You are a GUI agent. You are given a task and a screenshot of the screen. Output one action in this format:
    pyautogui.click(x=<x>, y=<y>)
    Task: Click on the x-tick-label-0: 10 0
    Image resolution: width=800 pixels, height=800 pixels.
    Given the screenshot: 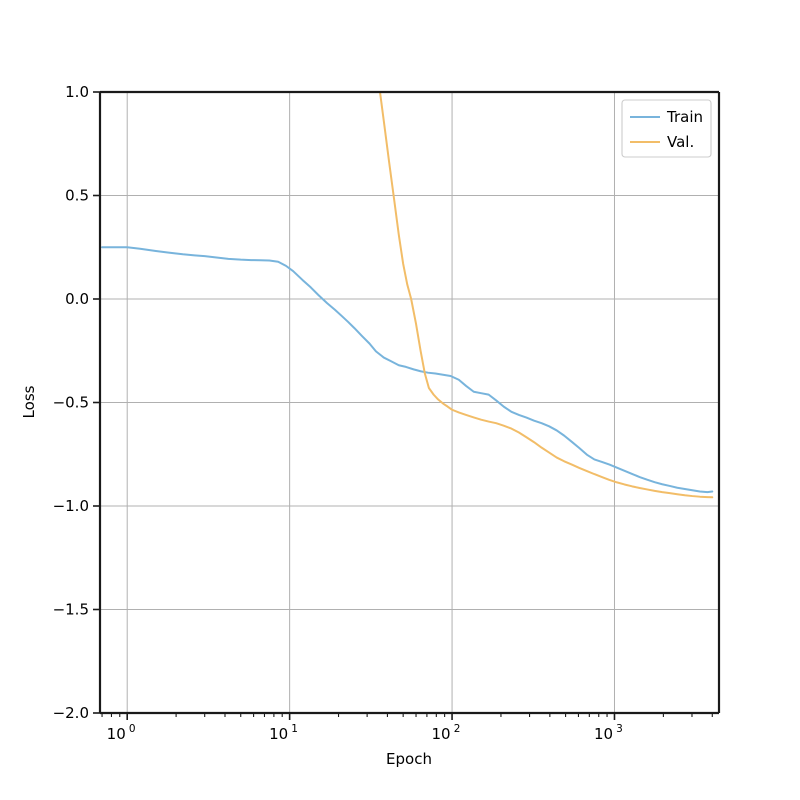 What is the action you would take?
    pyautogui.click(x=121, y=733)
    